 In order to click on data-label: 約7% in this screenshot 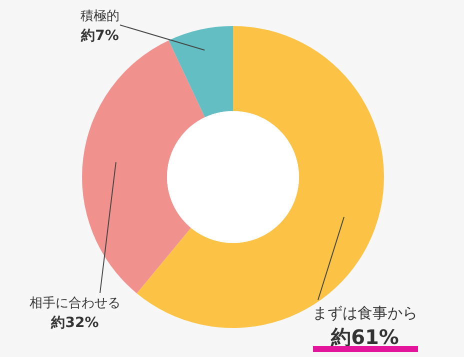, I will do `click(99, 36)`.